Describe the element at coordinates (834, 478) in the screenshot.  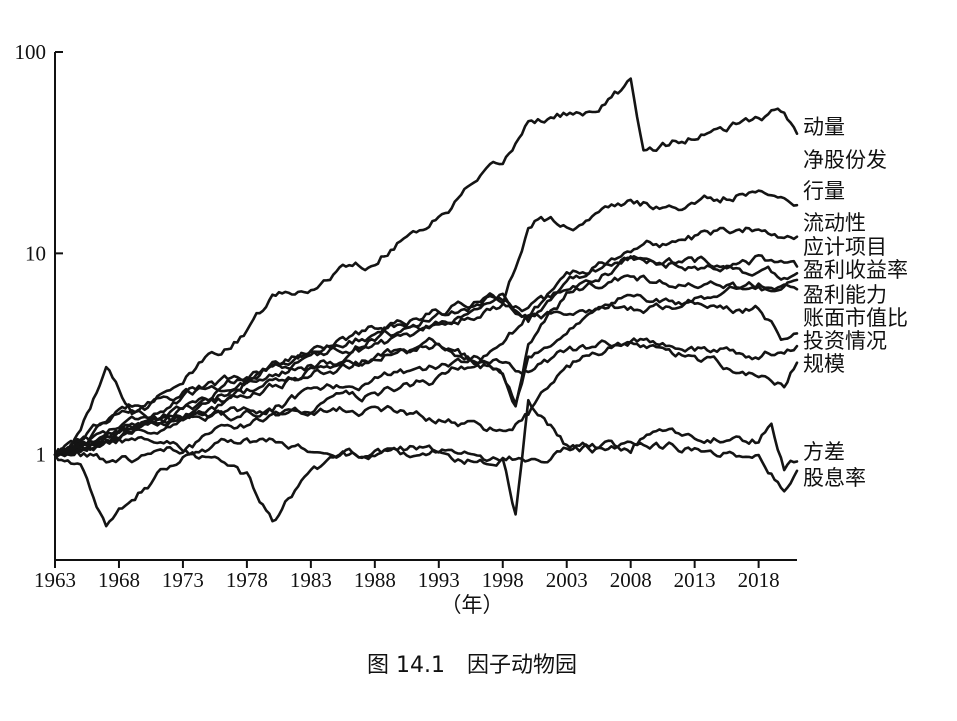
I see `series-label: 股息率` at that location.